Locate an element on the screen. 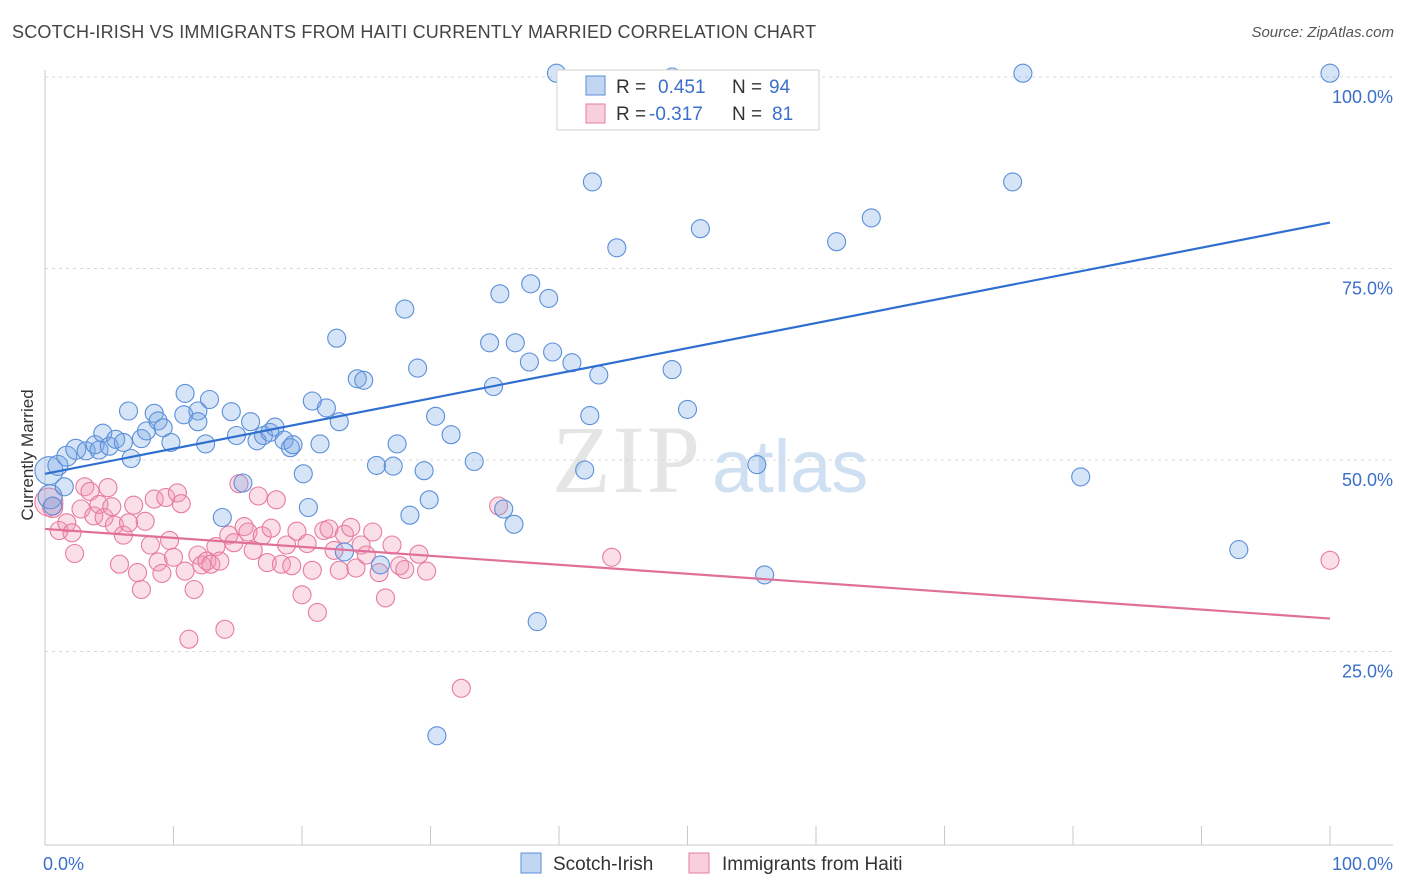 The height and width of the screenshot is (892, 1406). legend-r-label-blue: R = is located at coordinates (631, 87).